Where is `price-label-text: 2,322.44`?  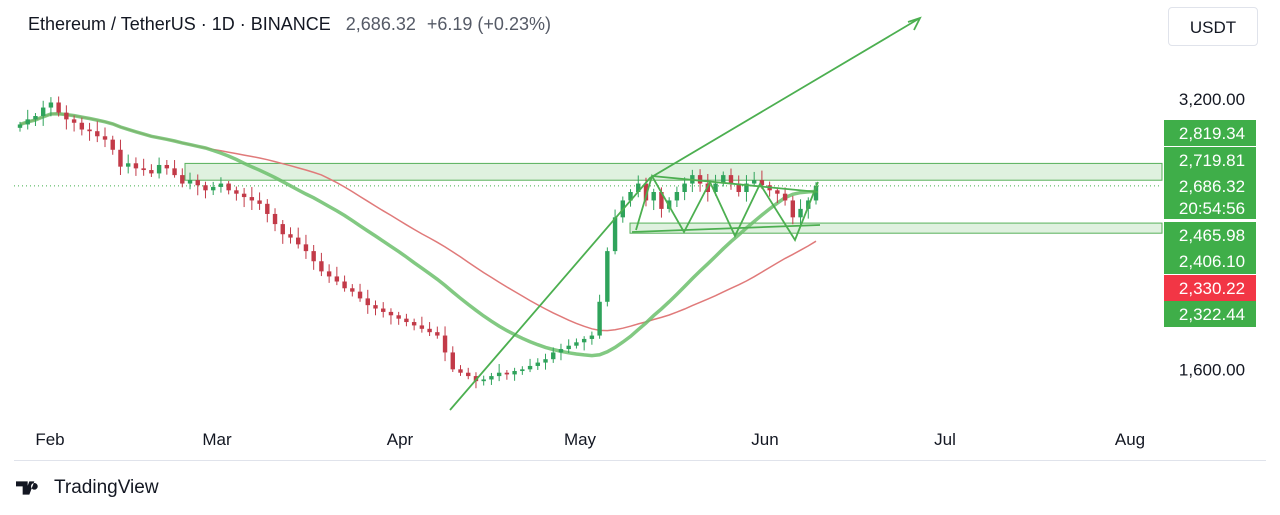 price-label-text: 2,322.44 is located at coordinates (1212, 314).